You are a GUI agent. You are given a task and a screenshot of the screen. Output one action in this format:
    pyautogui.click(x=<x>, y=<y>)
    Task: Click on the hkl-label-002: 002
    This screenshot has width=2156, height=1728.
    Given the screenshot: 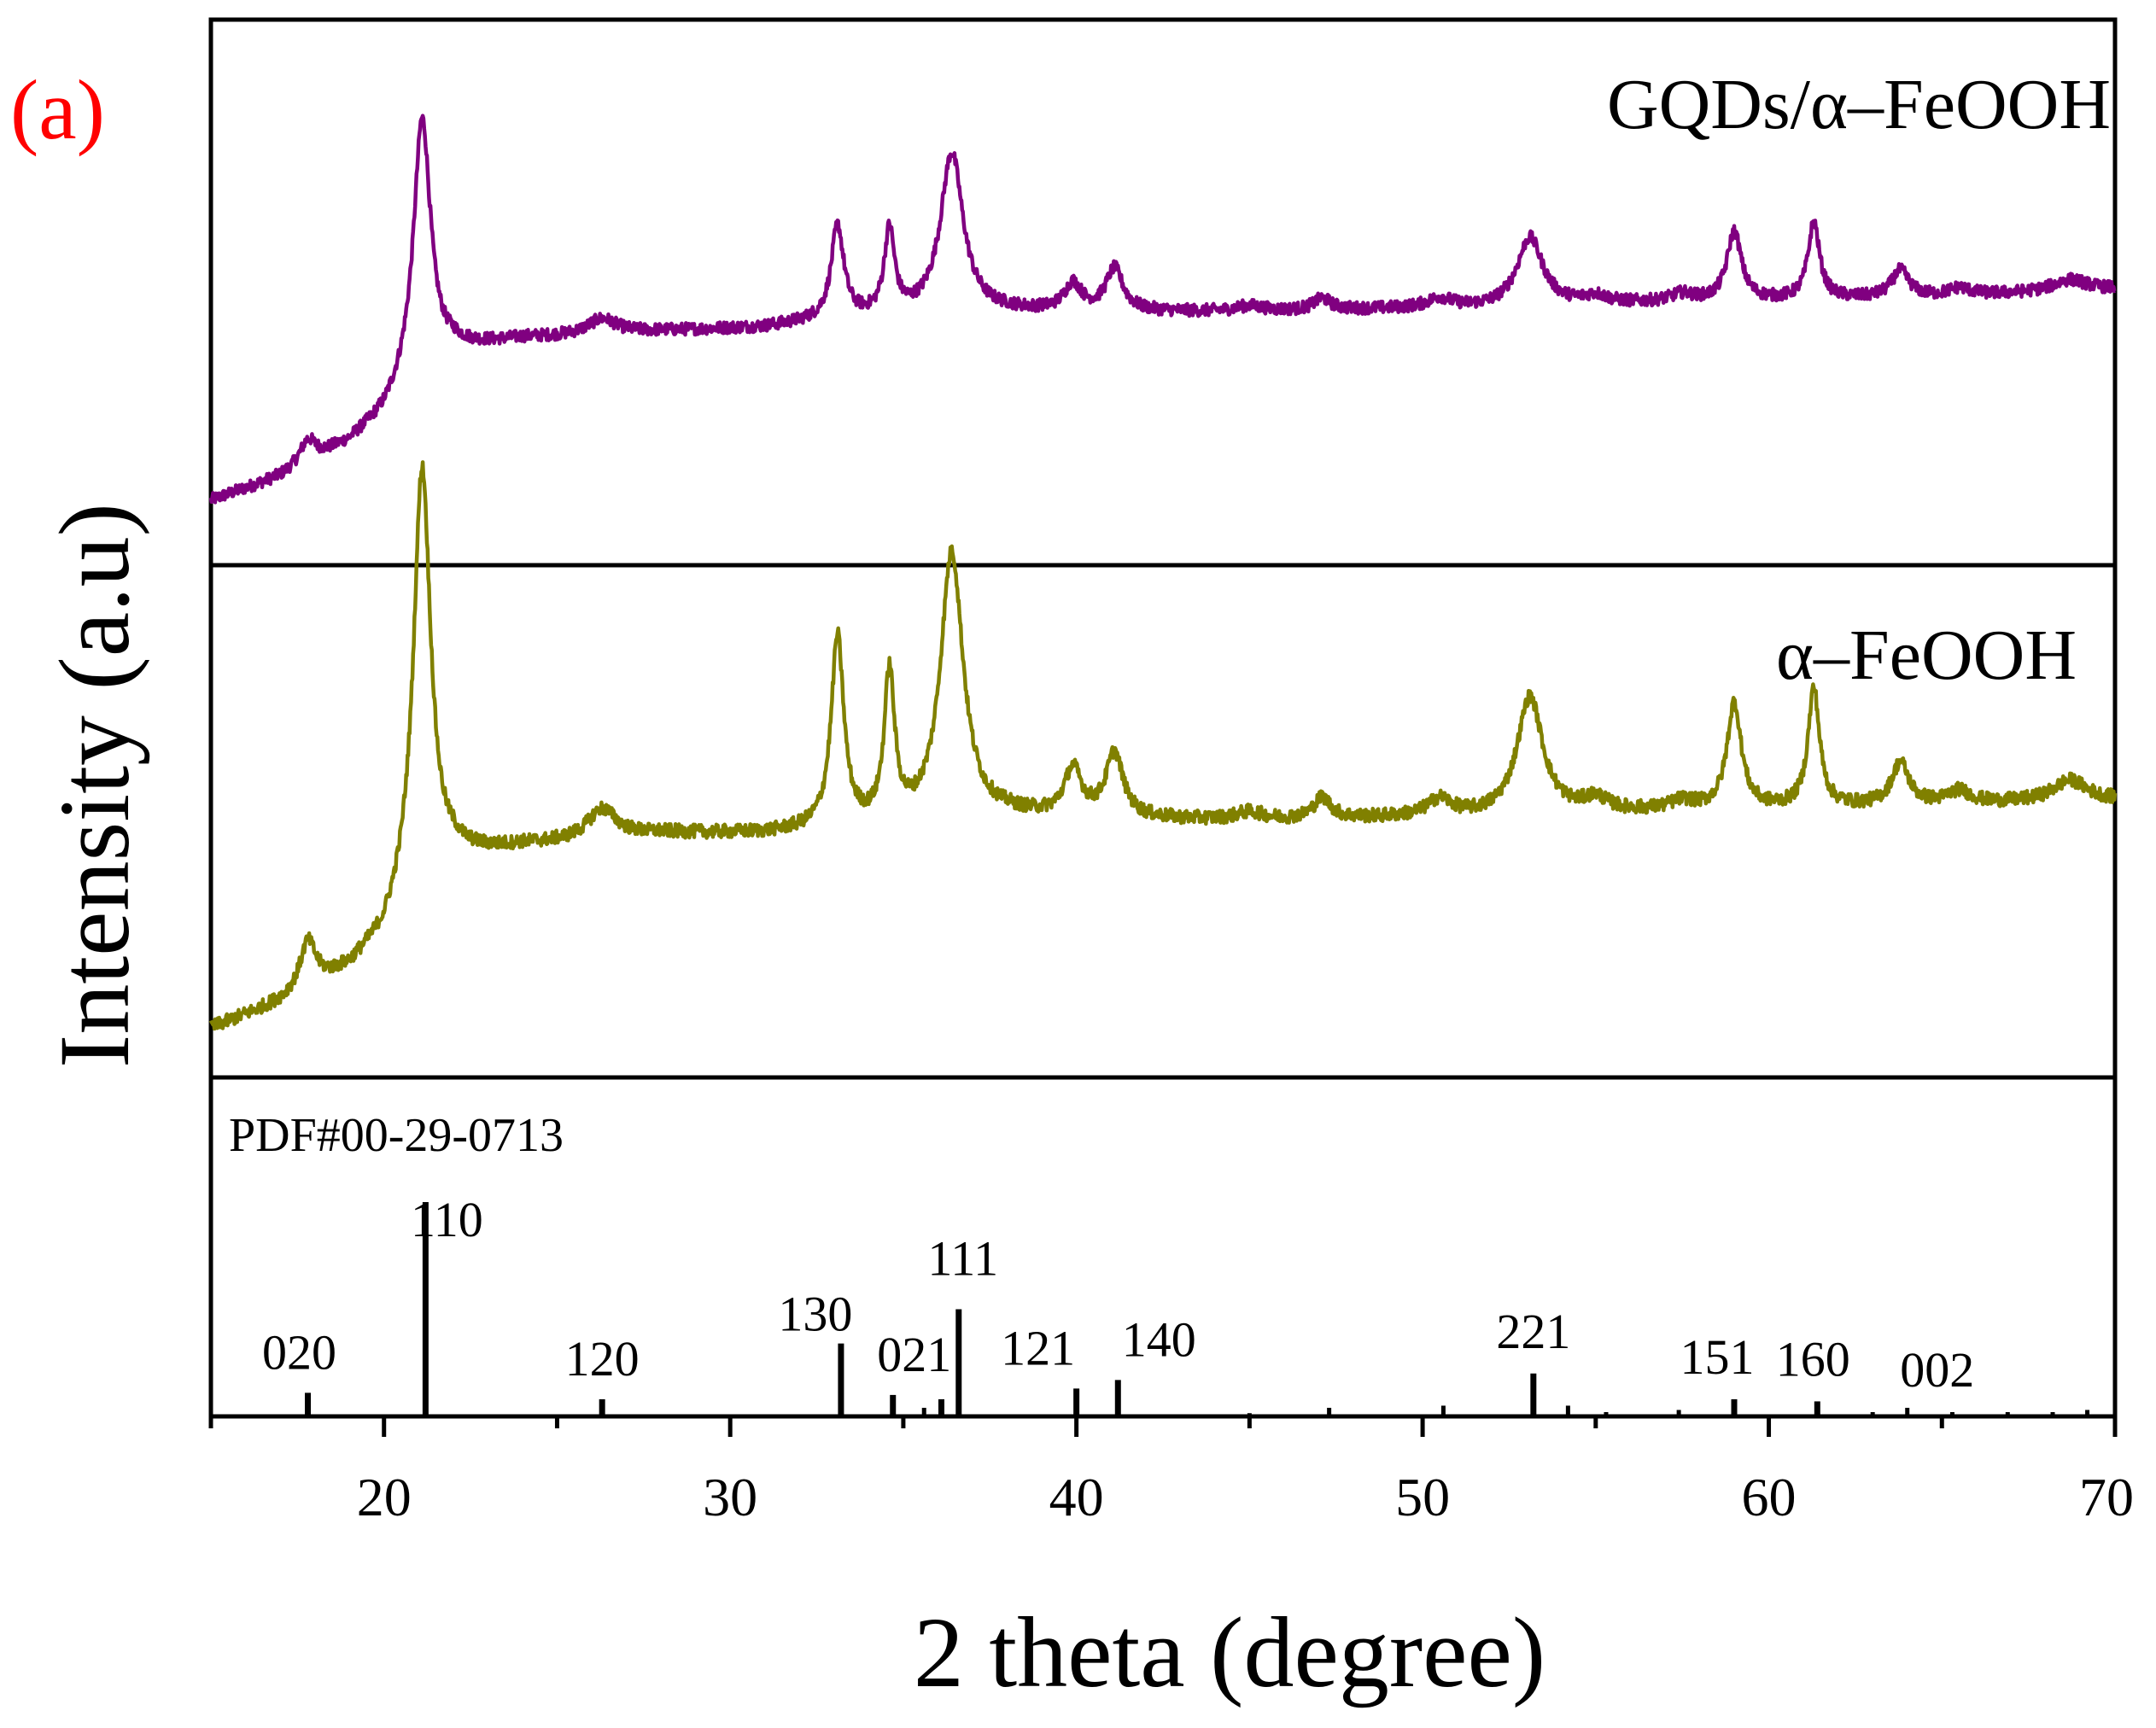 What is the action you would take?
    pyautogui.click(x=1937, y=1370)
    